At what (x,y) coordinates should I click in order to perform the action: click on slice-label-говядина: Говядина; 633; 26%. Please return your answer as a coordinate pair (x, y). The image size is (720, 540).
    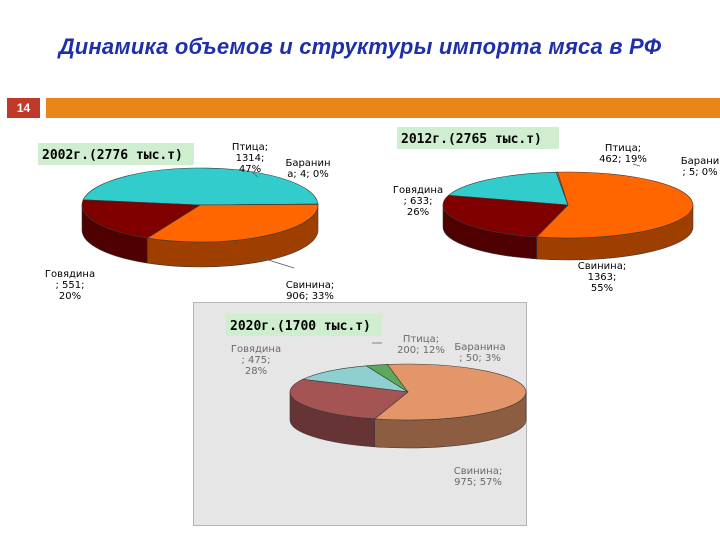
    Looking at the image, I should click on (418, 201).